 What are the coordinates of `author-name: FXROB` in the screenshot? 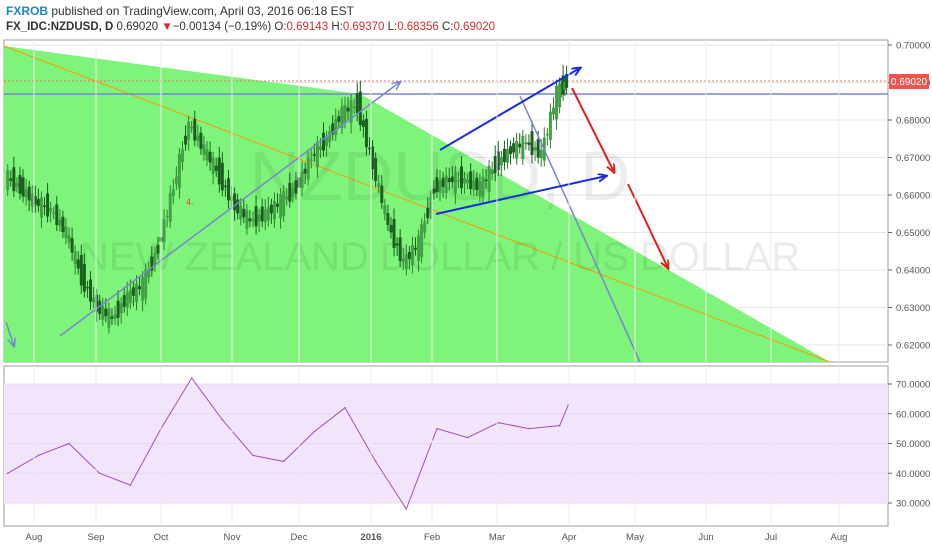 It's located at (27, 11).